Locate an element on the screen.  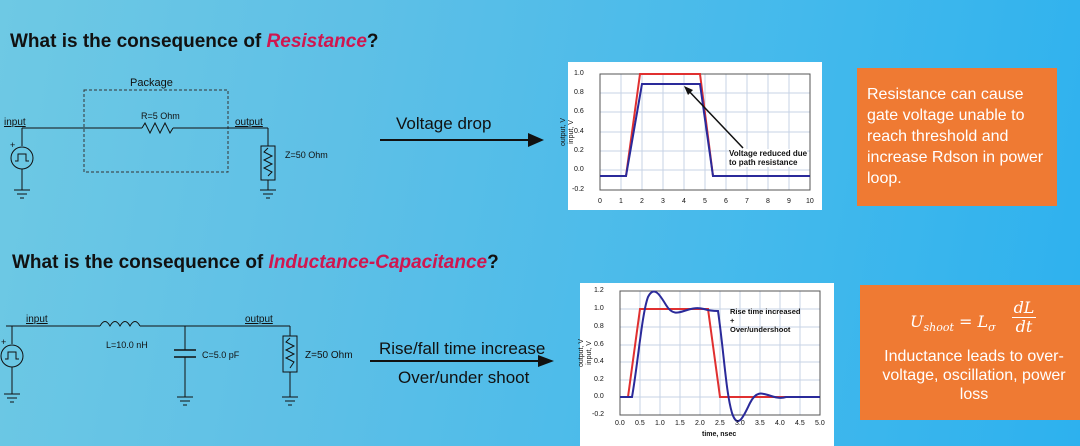
graph1-xtick: 6 is located at coordinates (726, 201).